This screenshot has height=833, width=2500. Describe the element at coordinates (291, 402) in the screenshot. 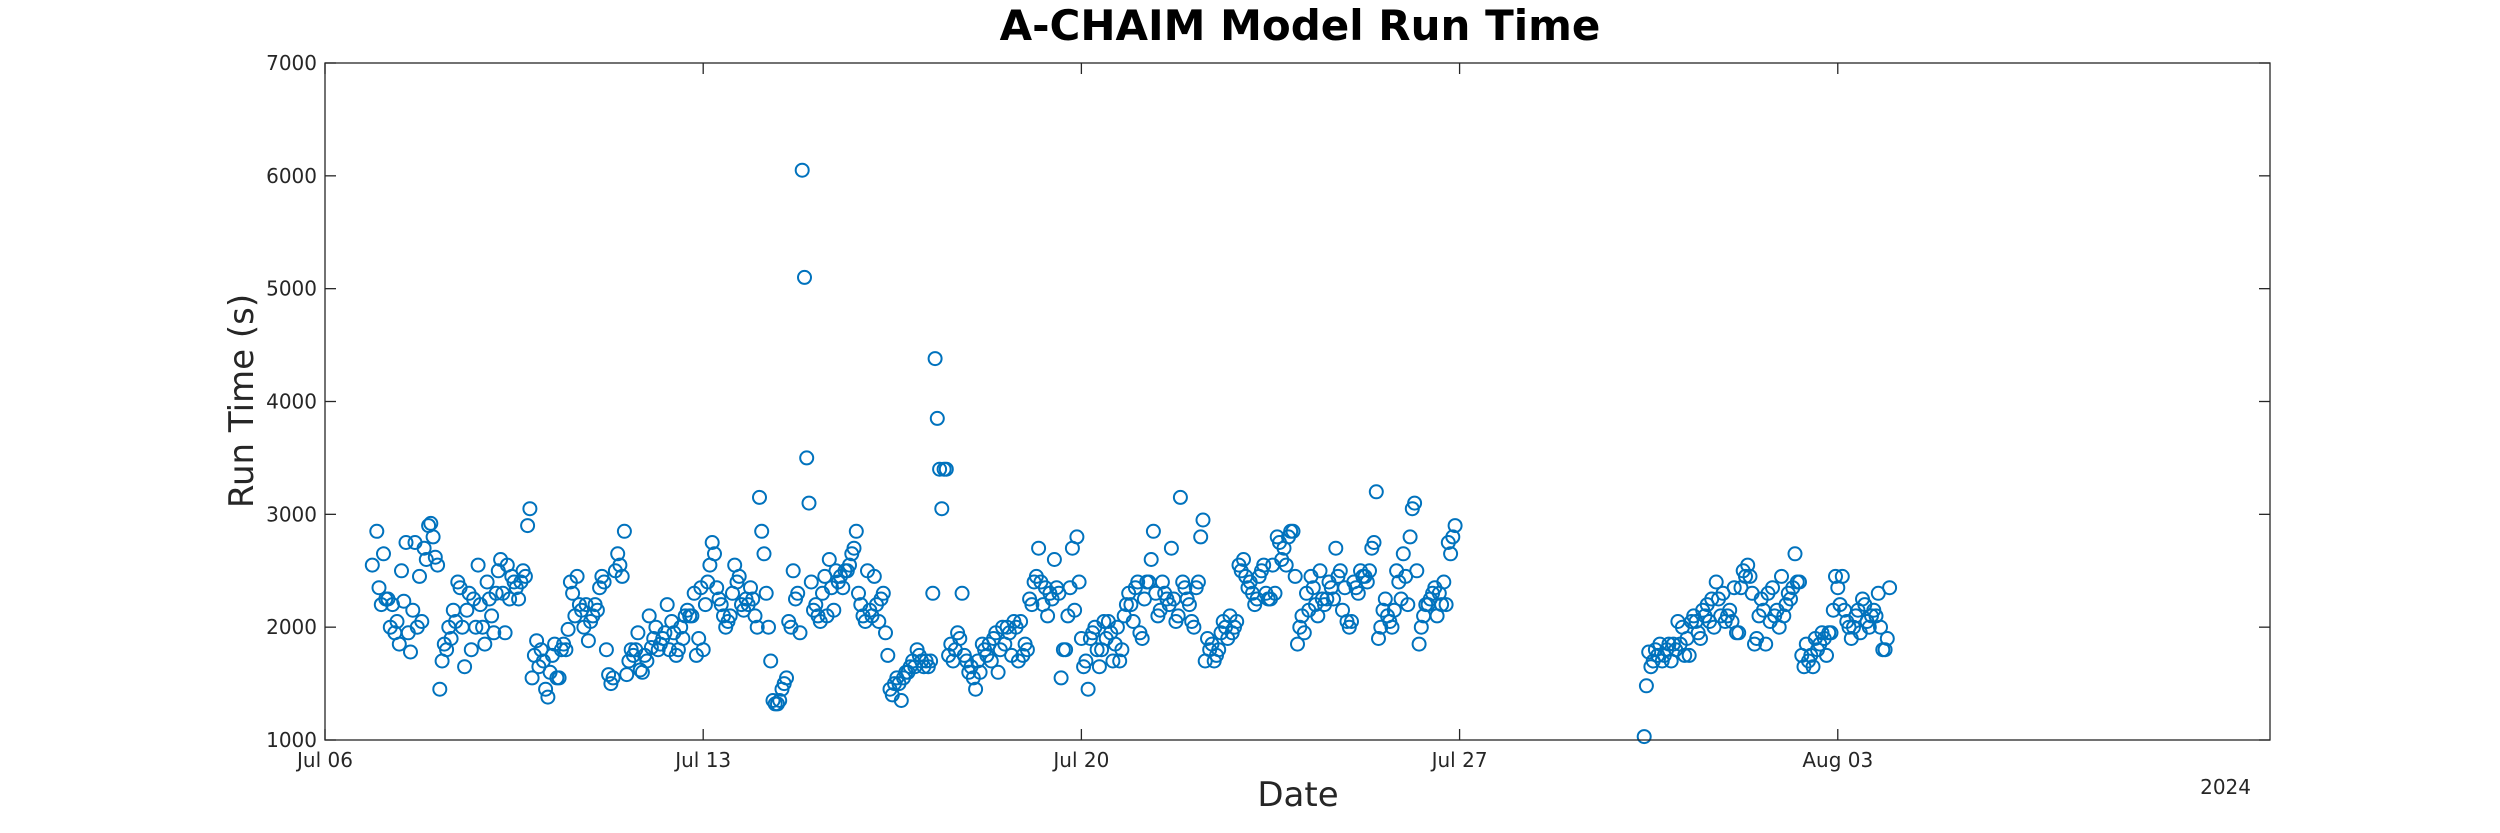

I see `y-tick-label: 4000` at that location.